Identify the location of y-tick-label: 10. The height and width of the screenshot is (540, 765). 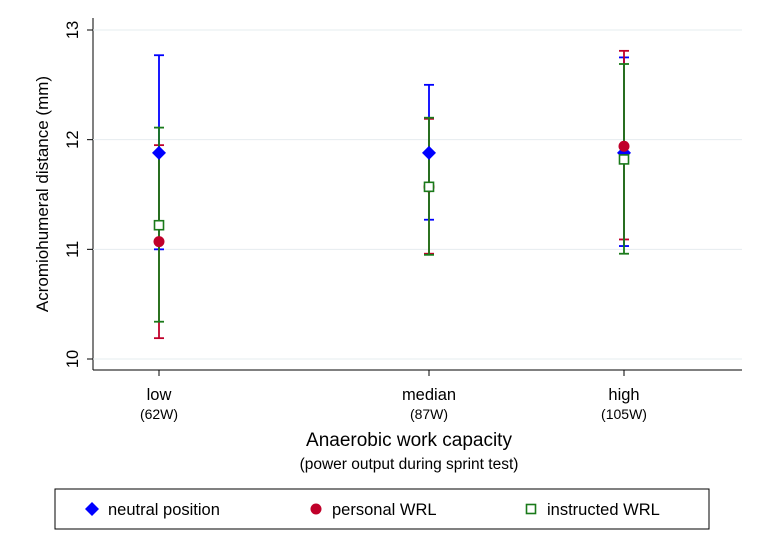
(73, 359).